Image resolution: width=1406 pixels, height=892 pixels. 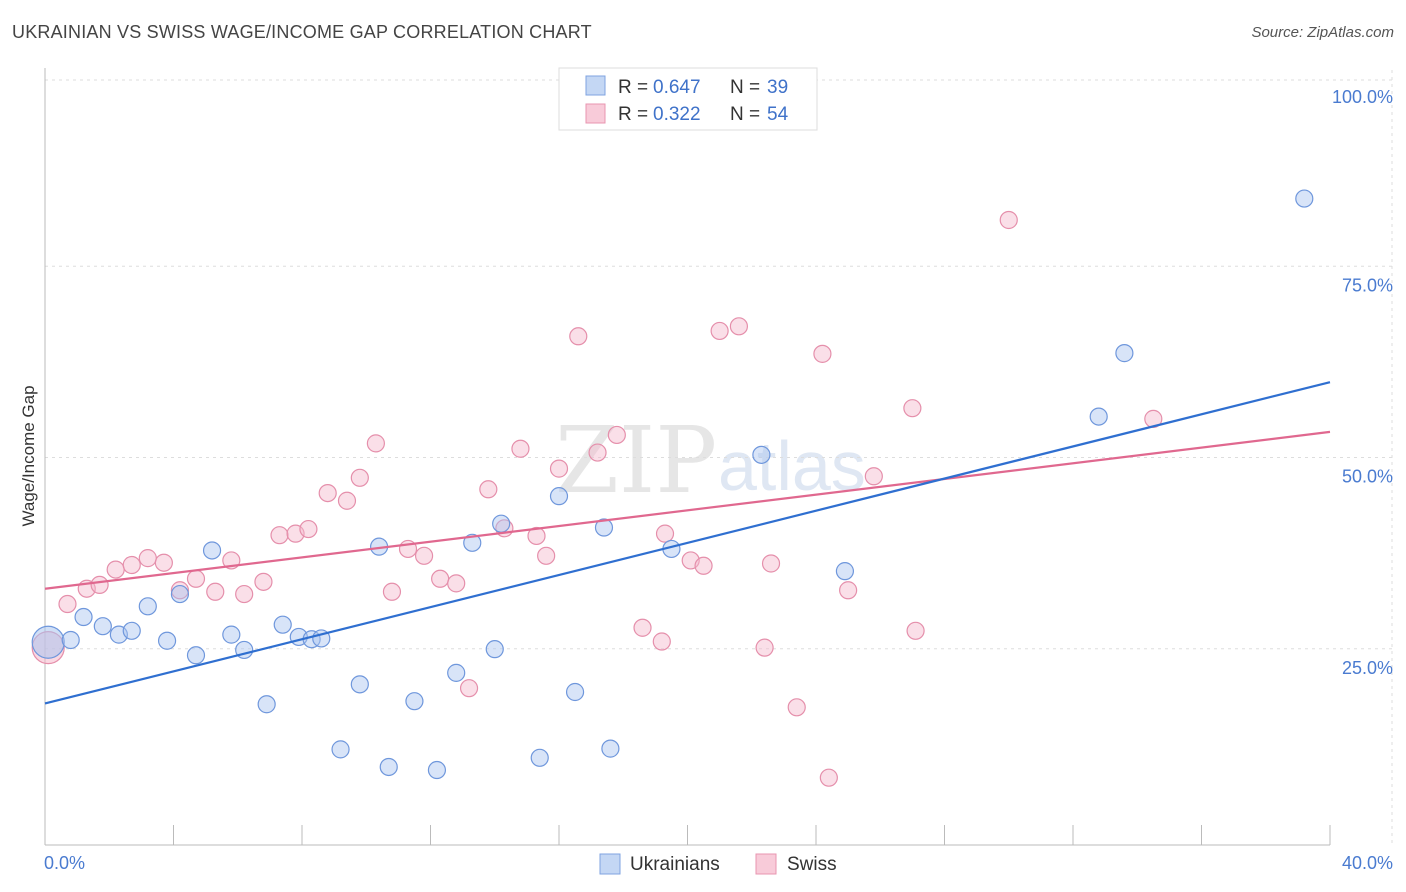 What do you see at coordinates (595, 113) in the screenshot?
I see `legend-swatch-swiss` at bounding box center [595, 113].